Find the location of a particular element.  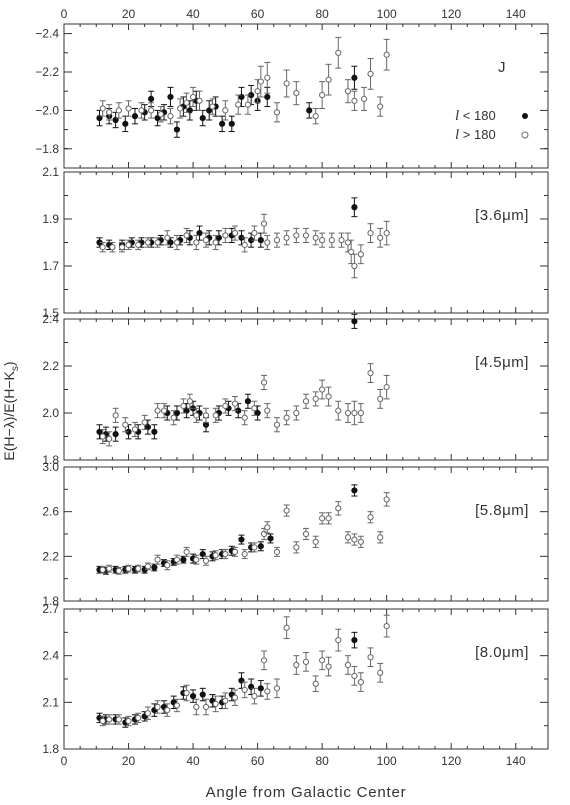

x-tick-label: 0 is located at coordinates (64, 761).